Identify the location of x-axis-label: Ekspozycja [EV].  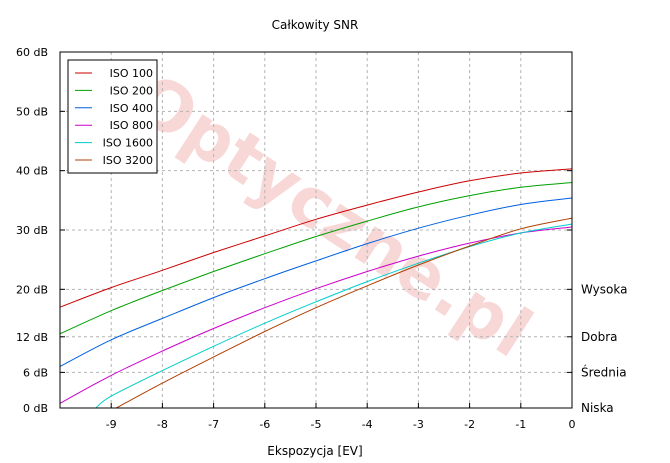
(314, 451).